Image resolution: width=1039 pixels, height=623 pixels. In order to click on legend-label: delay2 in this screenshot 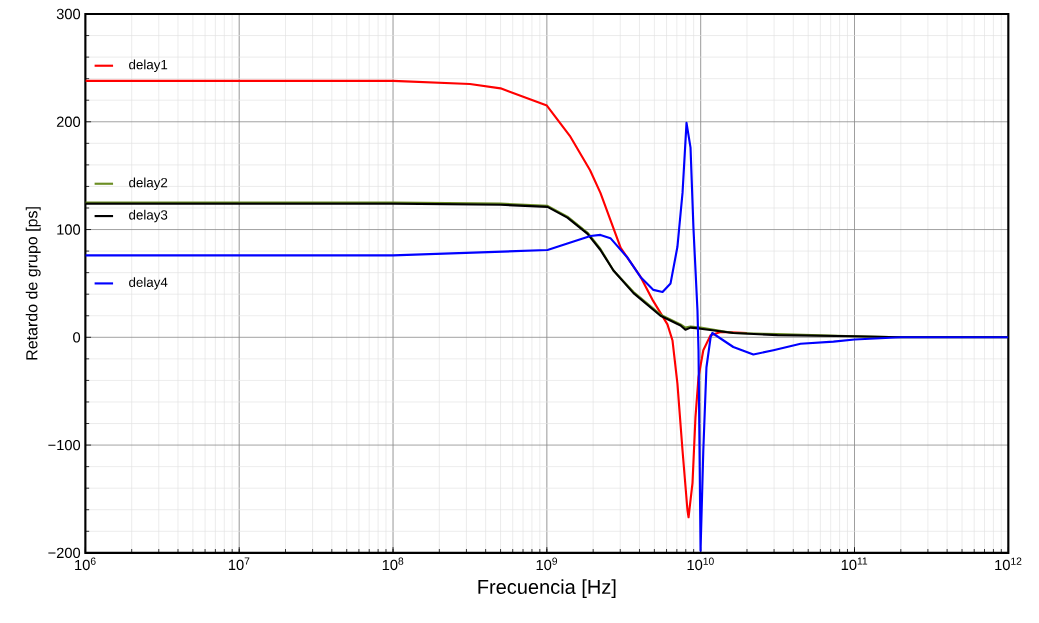, I will do `click(148, 184)`.